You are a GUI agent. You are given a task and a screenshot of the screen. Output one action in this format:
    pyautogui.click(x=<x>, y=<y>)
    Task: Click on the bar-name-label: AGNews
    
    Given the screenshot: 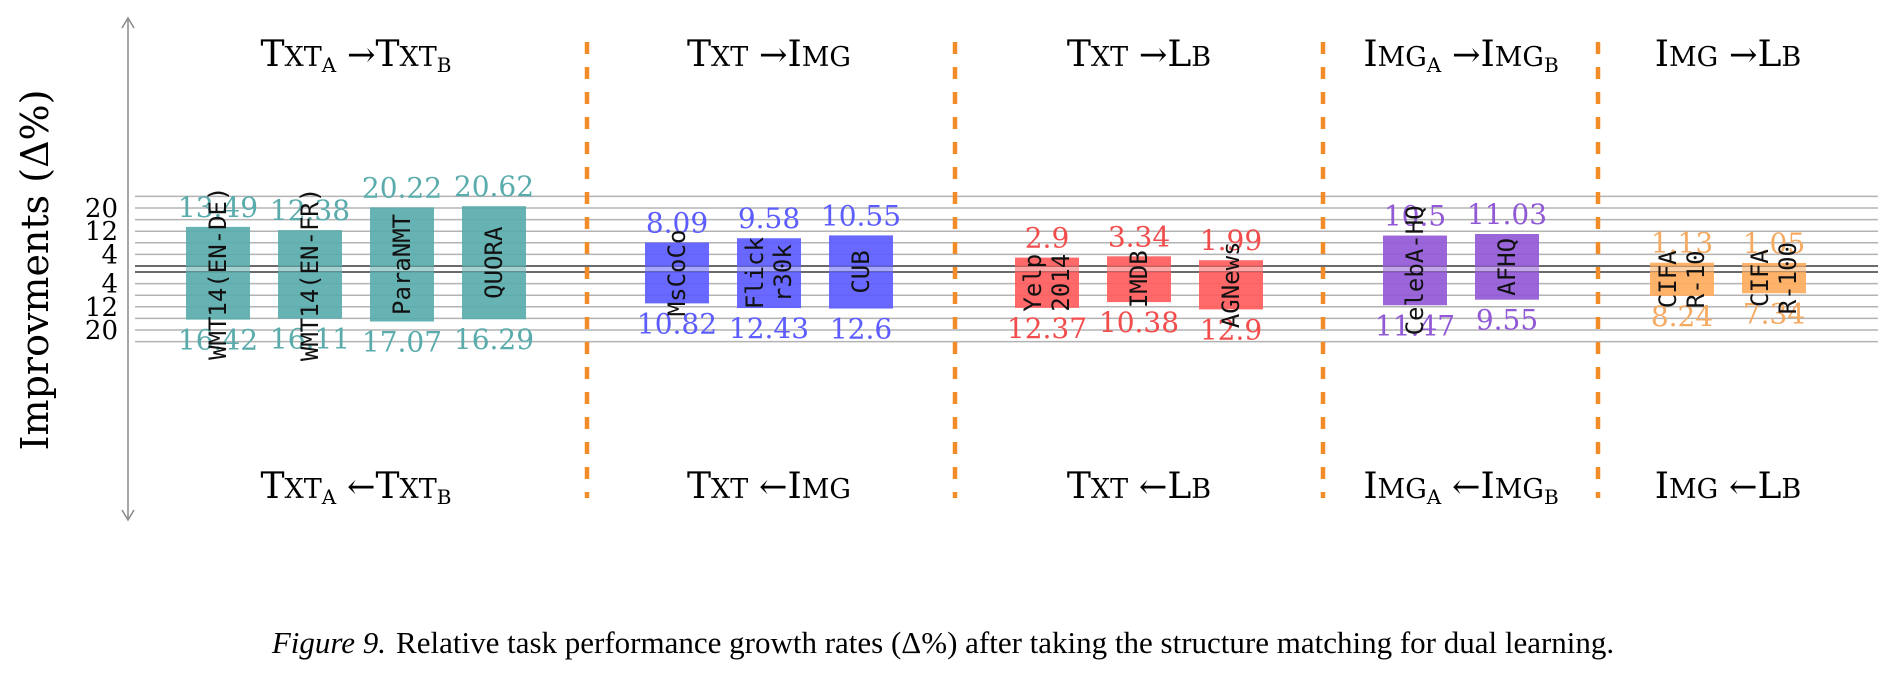 What is the action you would take?
    pyautogui.click(x=1231, y=284)
    